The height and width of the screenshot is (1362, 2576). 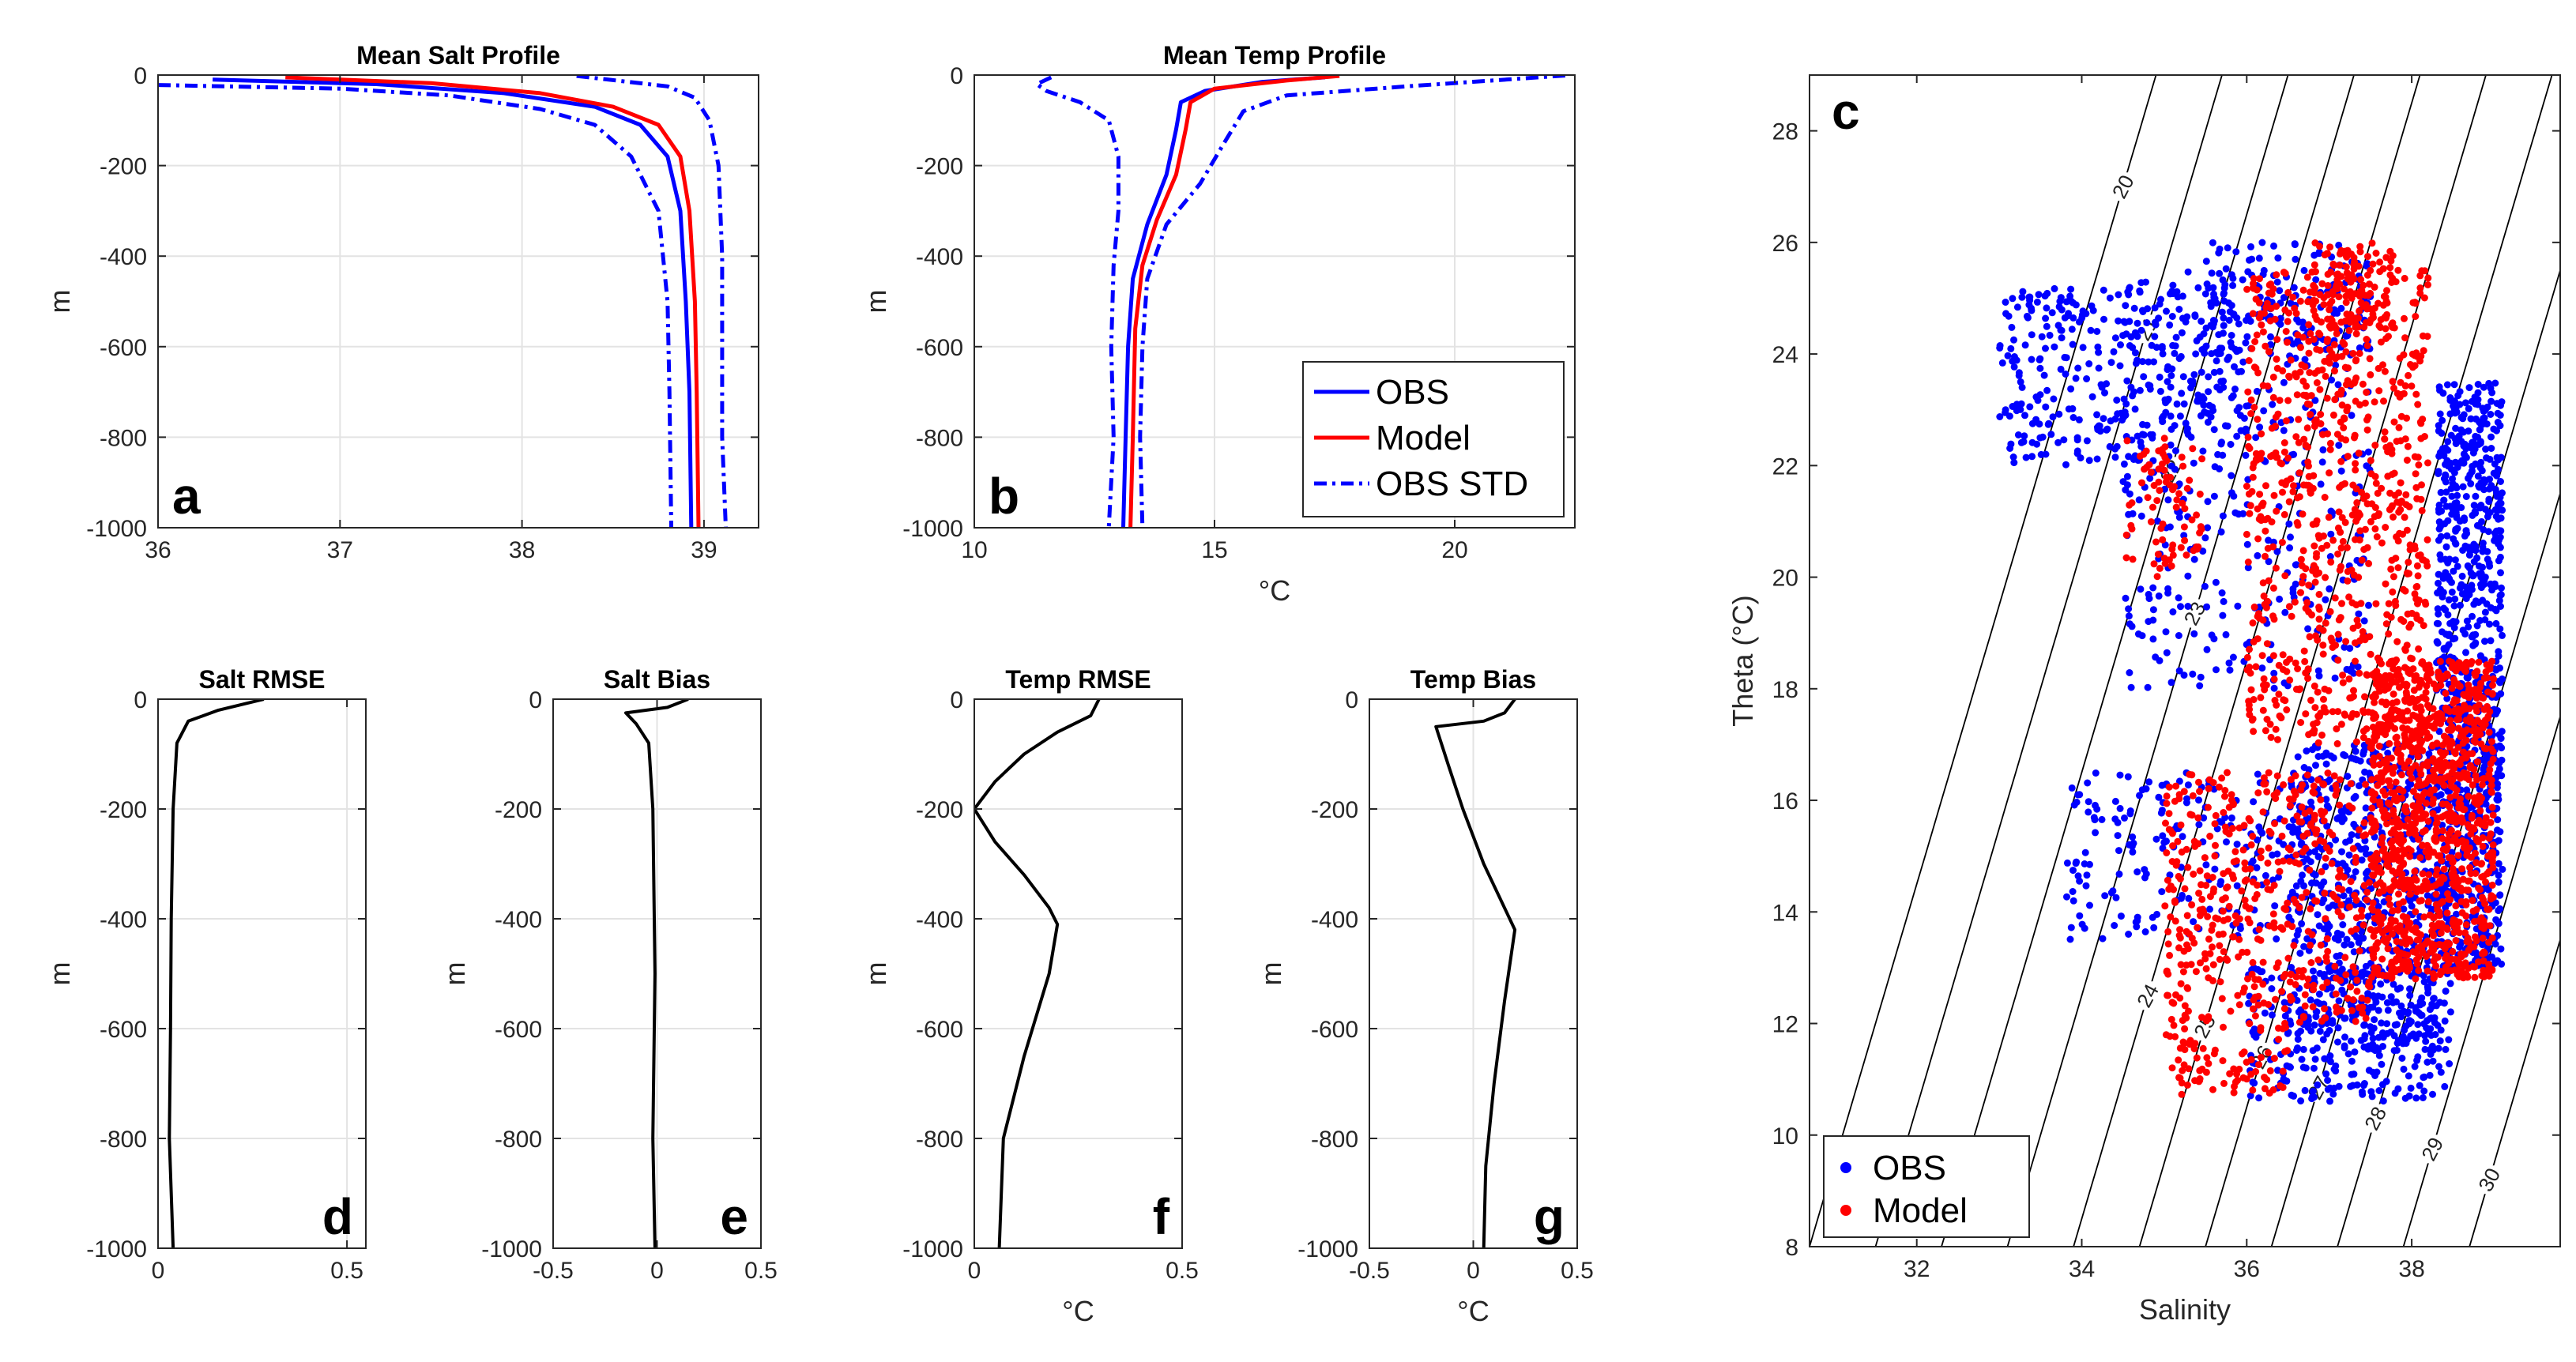 I want to click on y-tick-label: 0, so click(x=1351, y=700).